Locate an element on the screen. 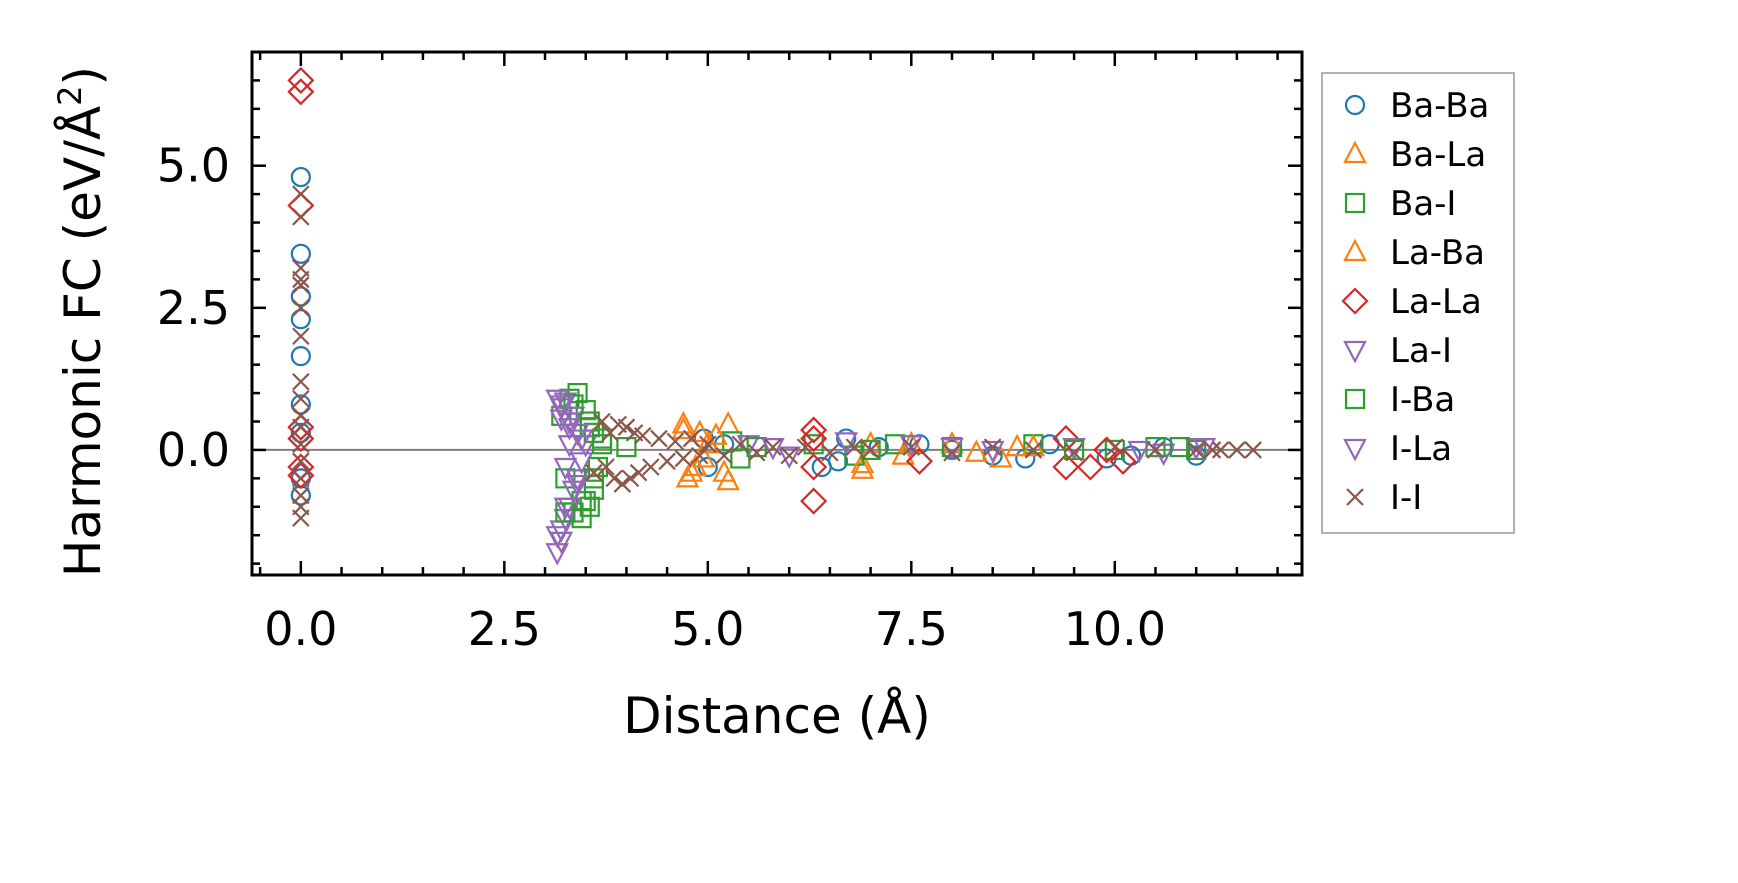 Image resolution: width=1738 pixels, height=883 pixels. legend-item: Ba-I is located at coordinates (1400, 204).